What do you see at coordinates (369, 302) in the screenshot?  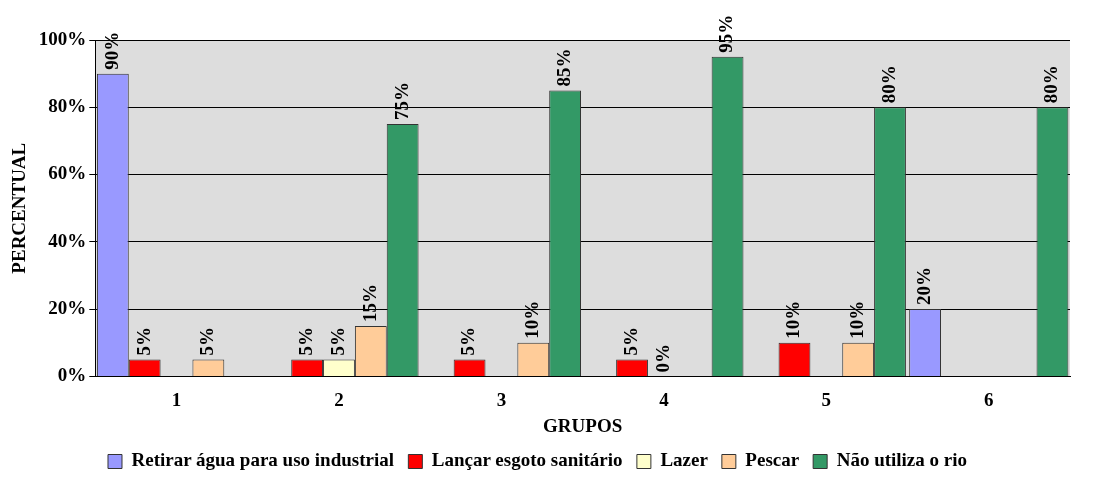 I see `data-label: 15%` at bounding box center [369, 302].